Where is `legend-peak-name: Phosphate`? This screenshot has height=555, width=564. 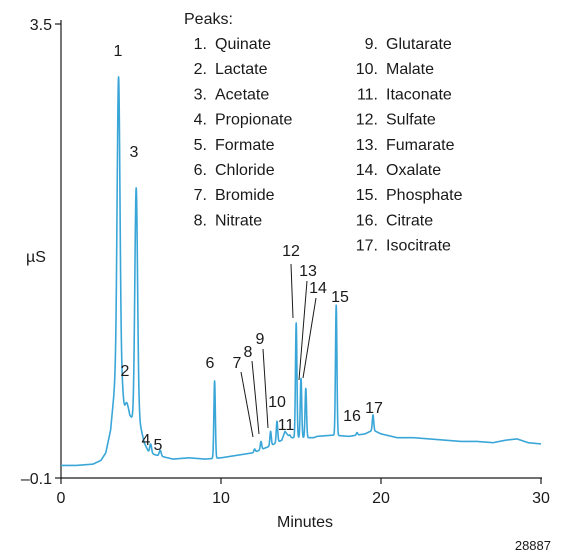 legend-peak-name: Phosphate is located at coordinates (424, 195).